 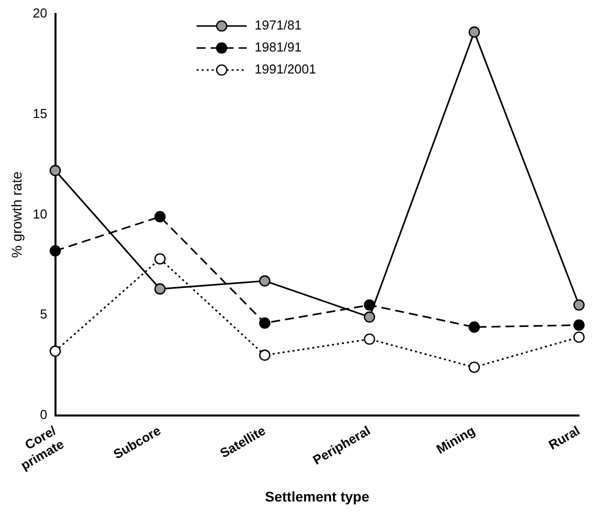 What do you see at coordinates (278, 25) in the screenshot?
I see `legend-label: 1971/81` at bounding box center [278, 25].